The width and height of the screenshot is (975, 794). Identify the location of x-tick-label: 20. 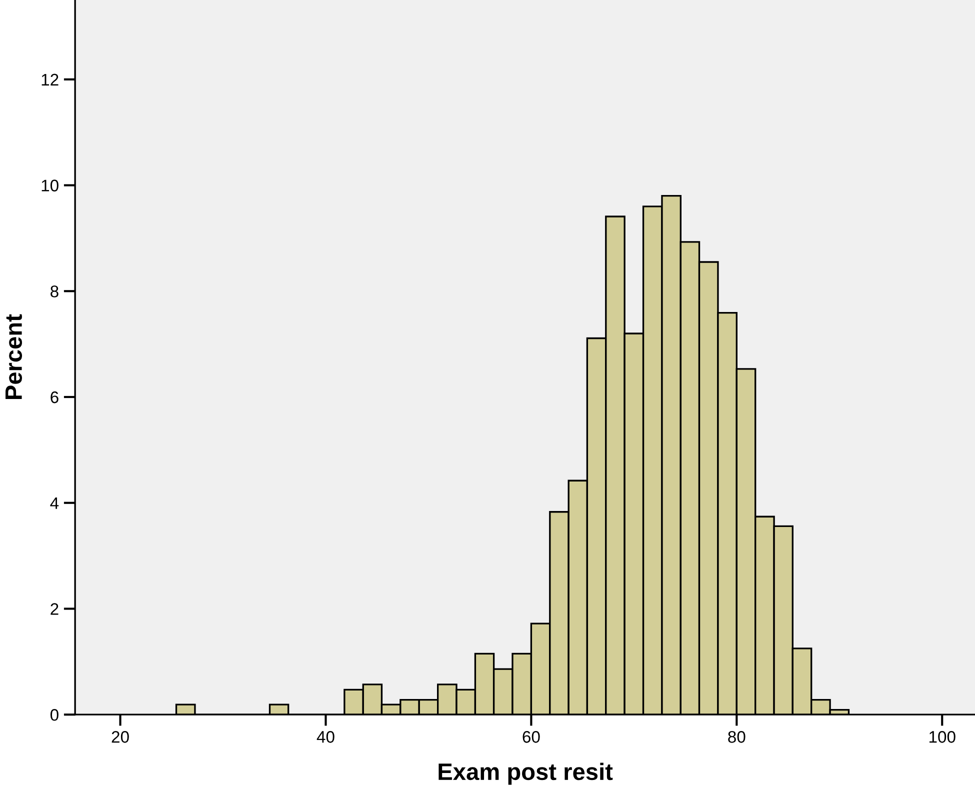
(120, 737).